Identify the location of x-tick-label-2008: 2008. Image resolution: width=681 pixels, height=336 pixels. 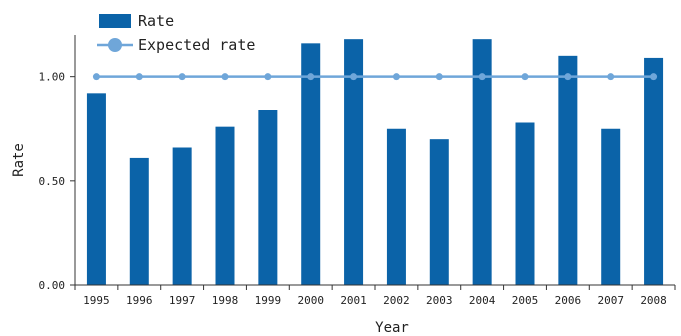
(653, 300).